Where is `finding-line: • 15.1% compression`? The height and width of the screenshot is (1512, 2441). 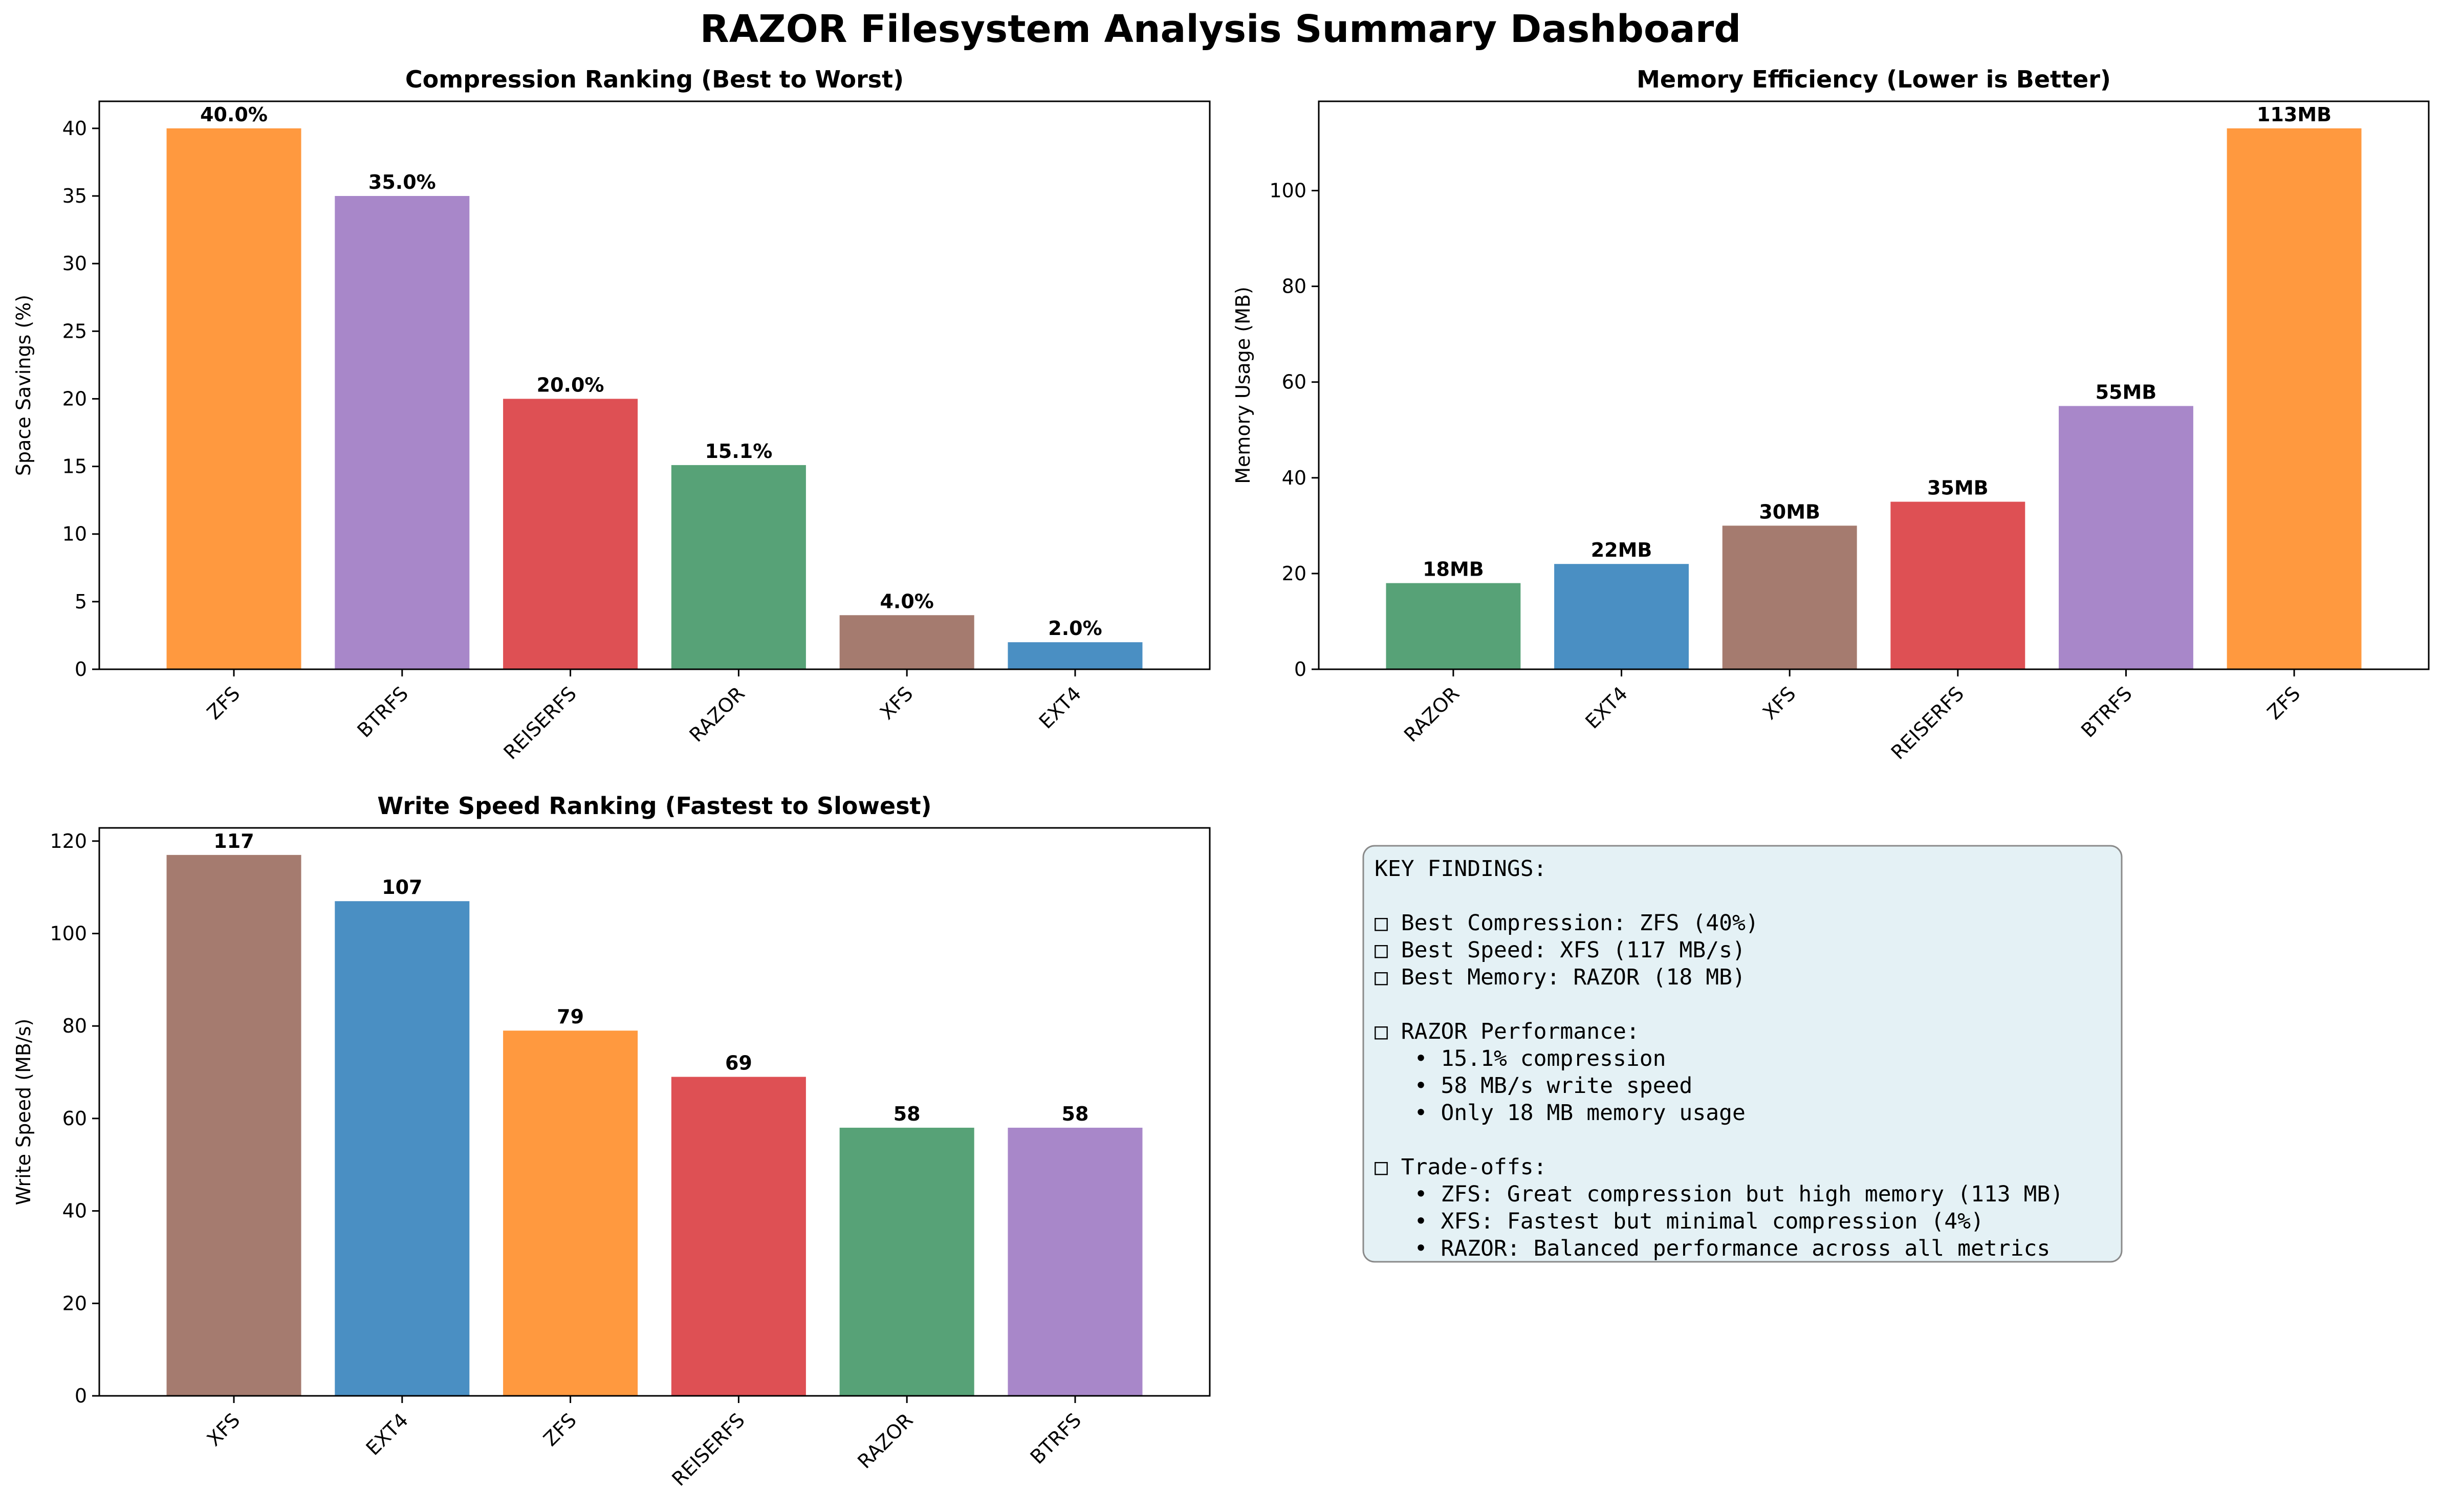
finding-line: • 15.1% compression is located at coordinates (1520, 1058).